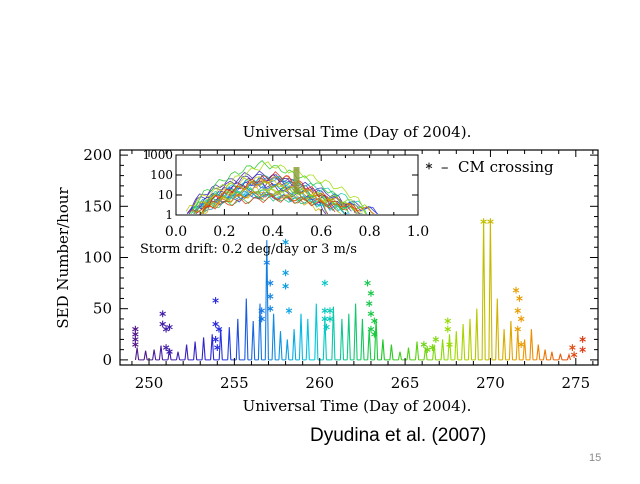 The image size is (640, 484). What do you see at coordinates (506, 167) in the screenshot?
I see `legend-label: CM crossing` at bounding box center [506, 167].